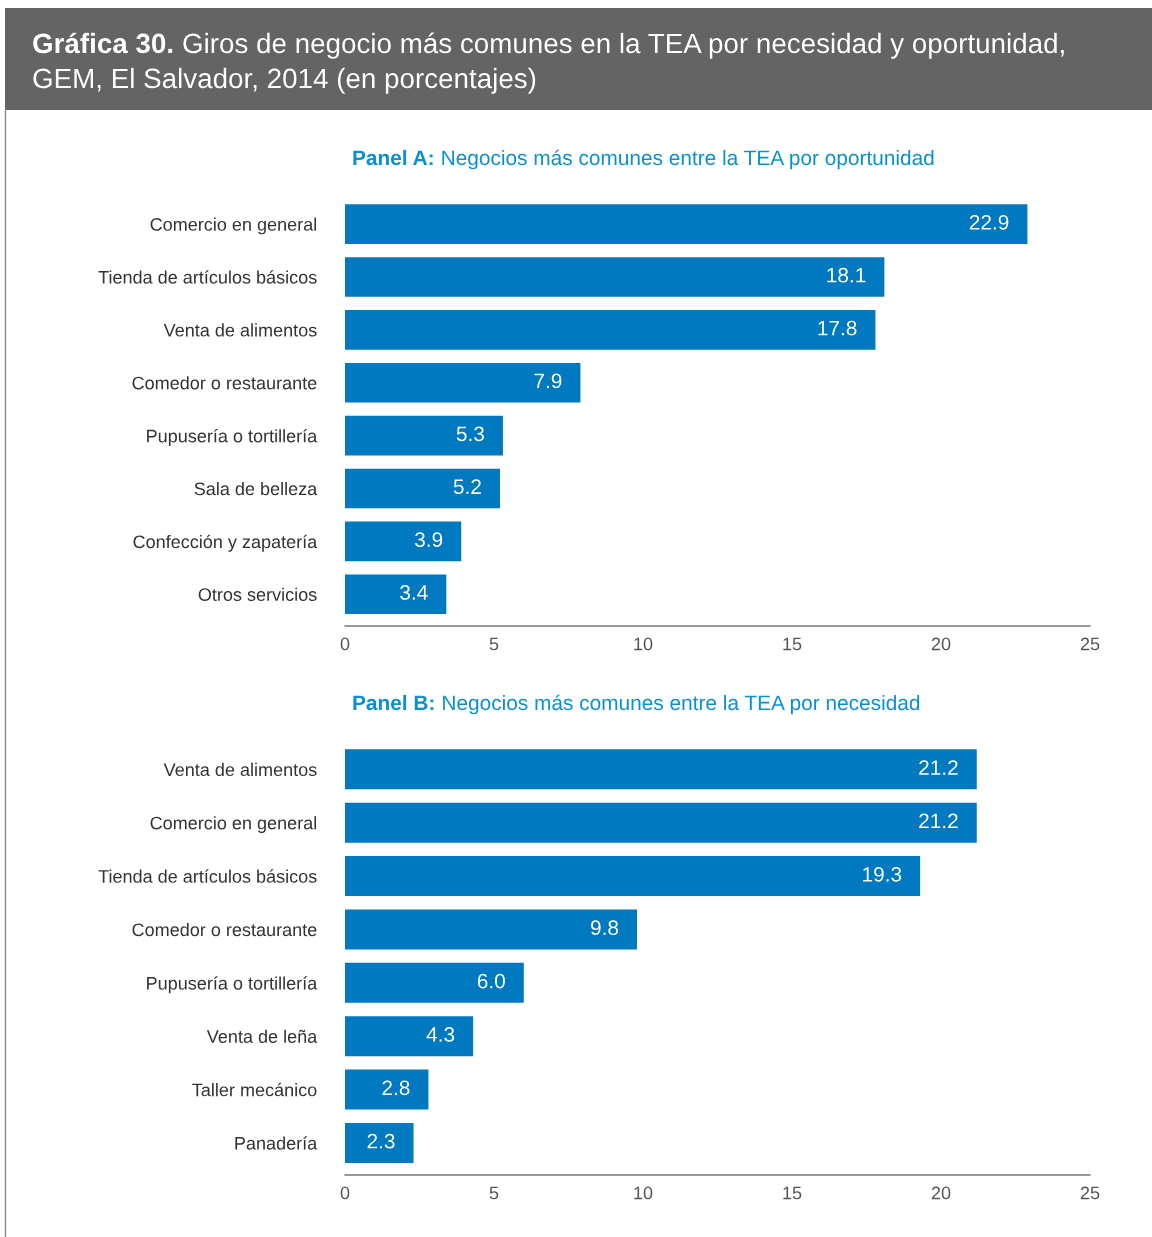 This screenshot has width=1152, height=1237. I want to click on data-label: 2.8, so click(396, 1088).